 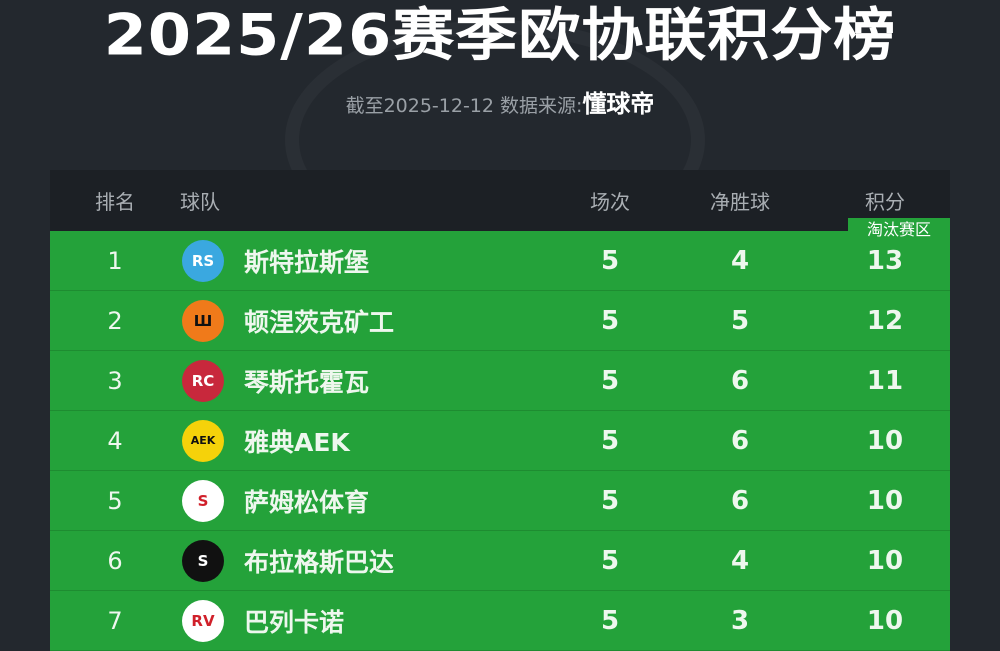 I want to click on rank: 3, so click(x=115, y=380).